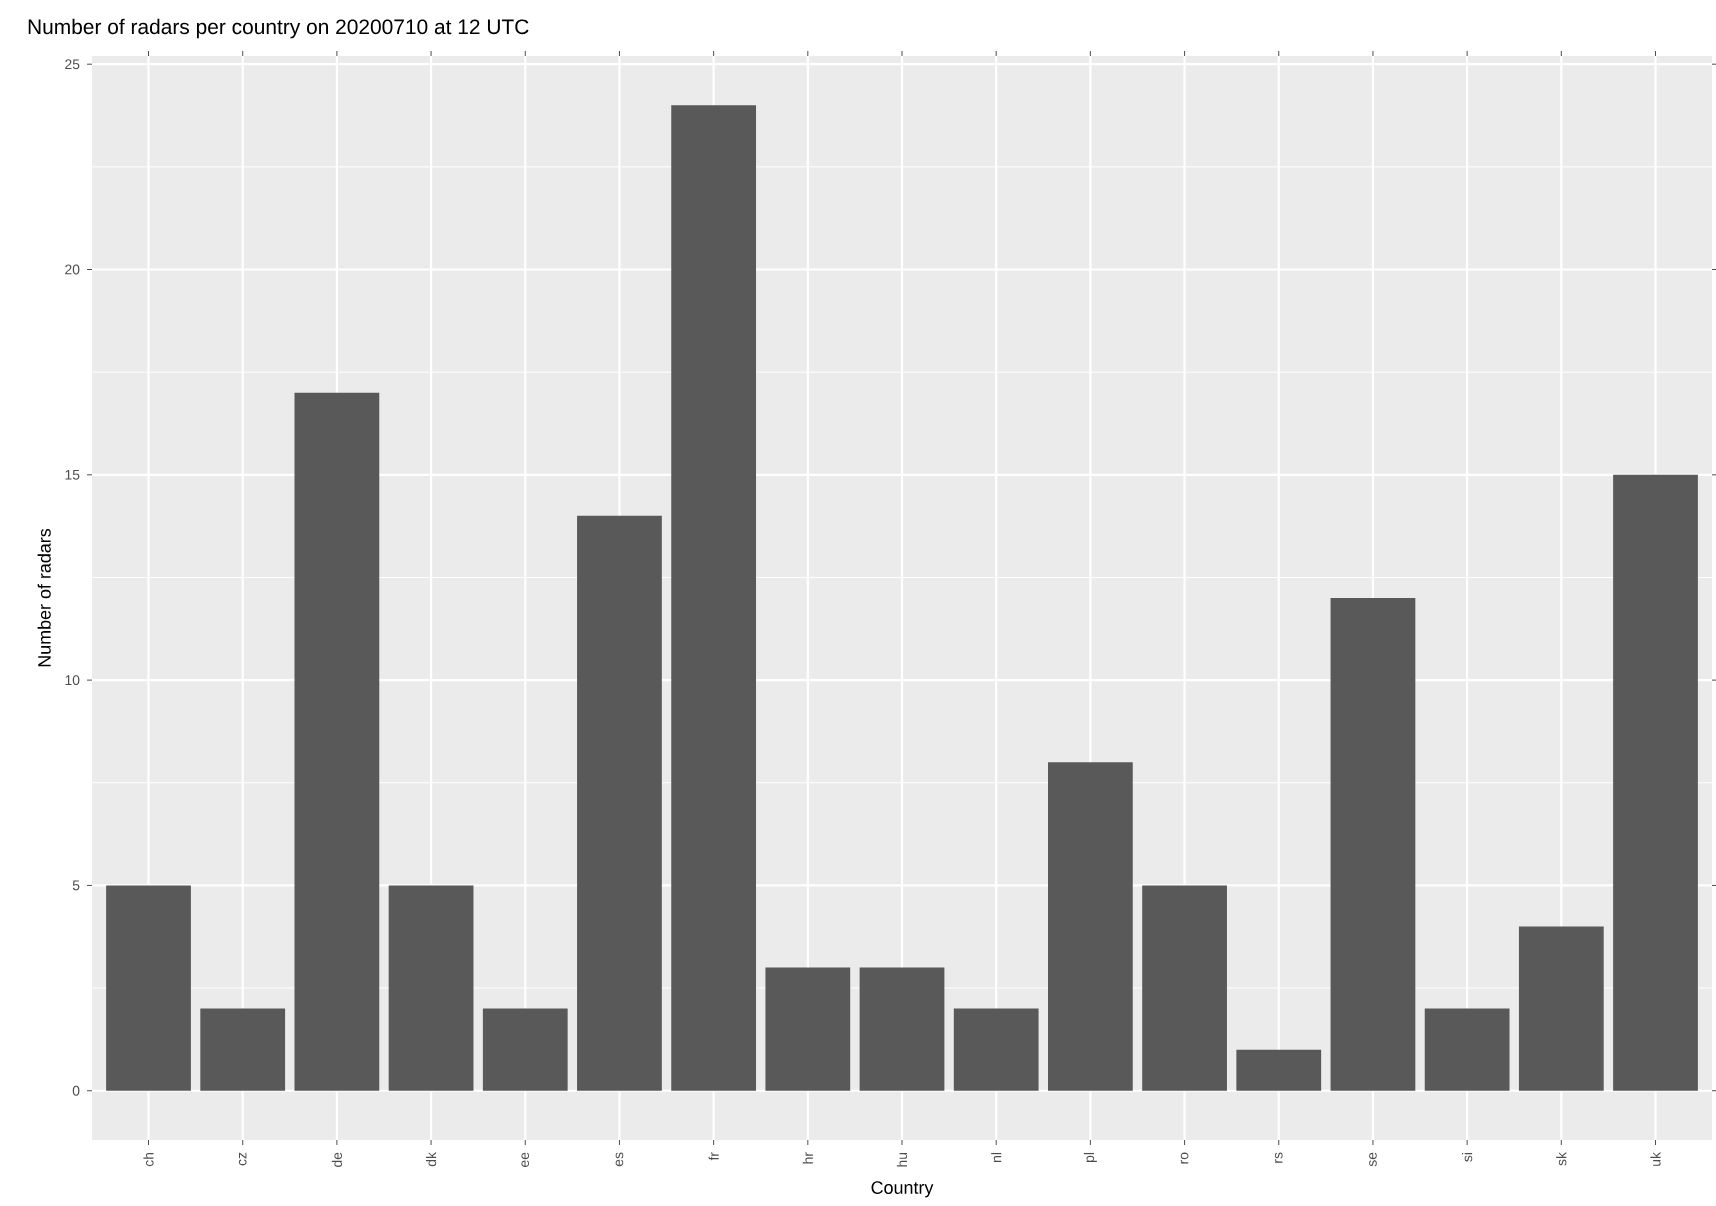  Describe the element at coordinates (44, 597) in the screenshot. I see `y-axis-title: Number of radars` at that location.